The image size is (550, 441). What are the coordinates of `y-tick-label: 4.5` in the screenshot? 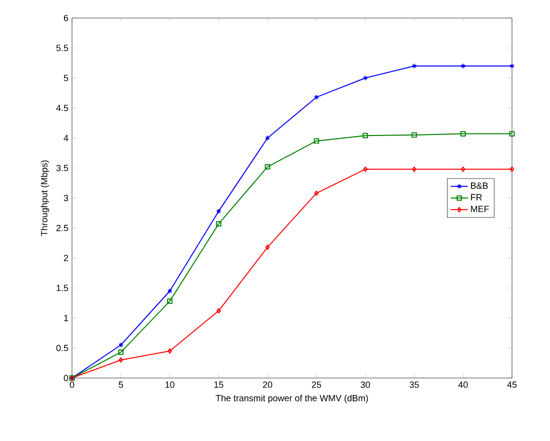 It's located at (62, 108).